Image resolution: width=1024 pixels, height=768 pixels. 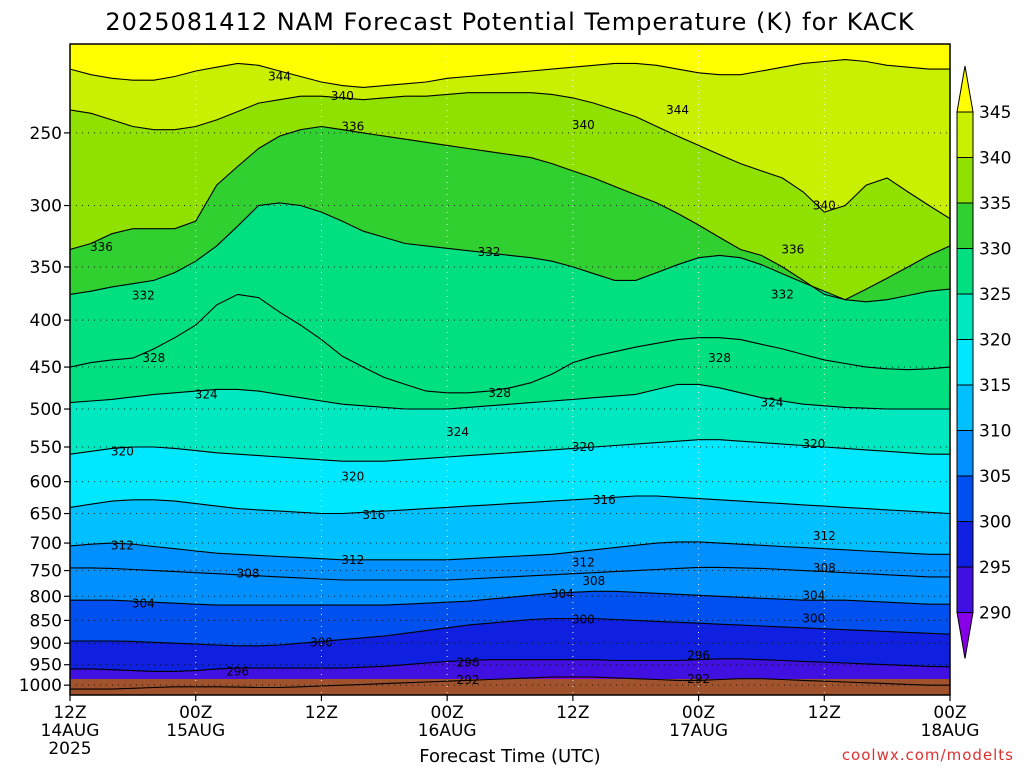 What do you see at coordinates (583, 125) in the screenshot?
I see `contour-label: 340` at bounding box center [583, 125].